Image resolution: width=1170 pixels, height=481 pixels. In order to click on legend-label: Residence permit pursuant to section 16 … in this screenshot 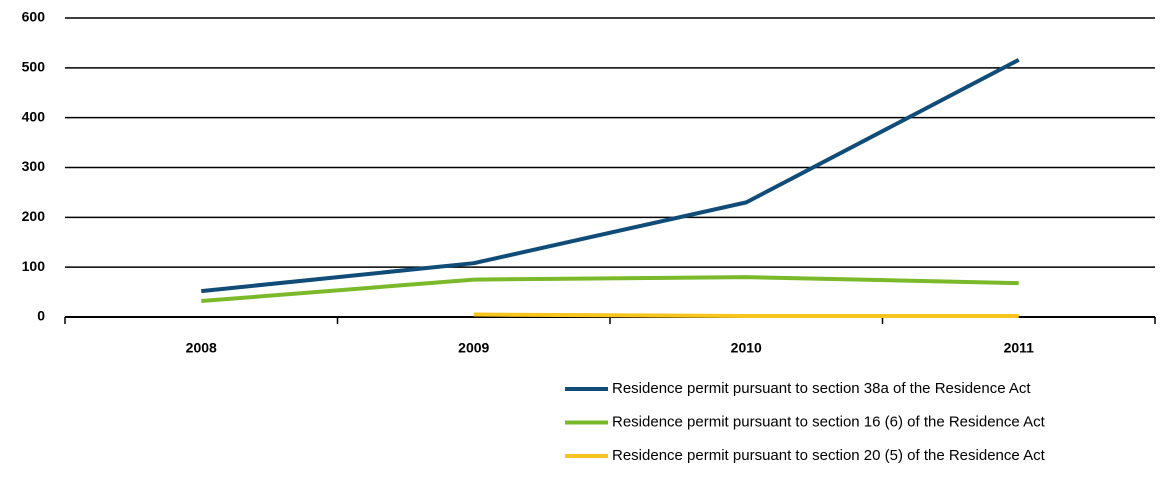, I will do `click(829, 421)`.